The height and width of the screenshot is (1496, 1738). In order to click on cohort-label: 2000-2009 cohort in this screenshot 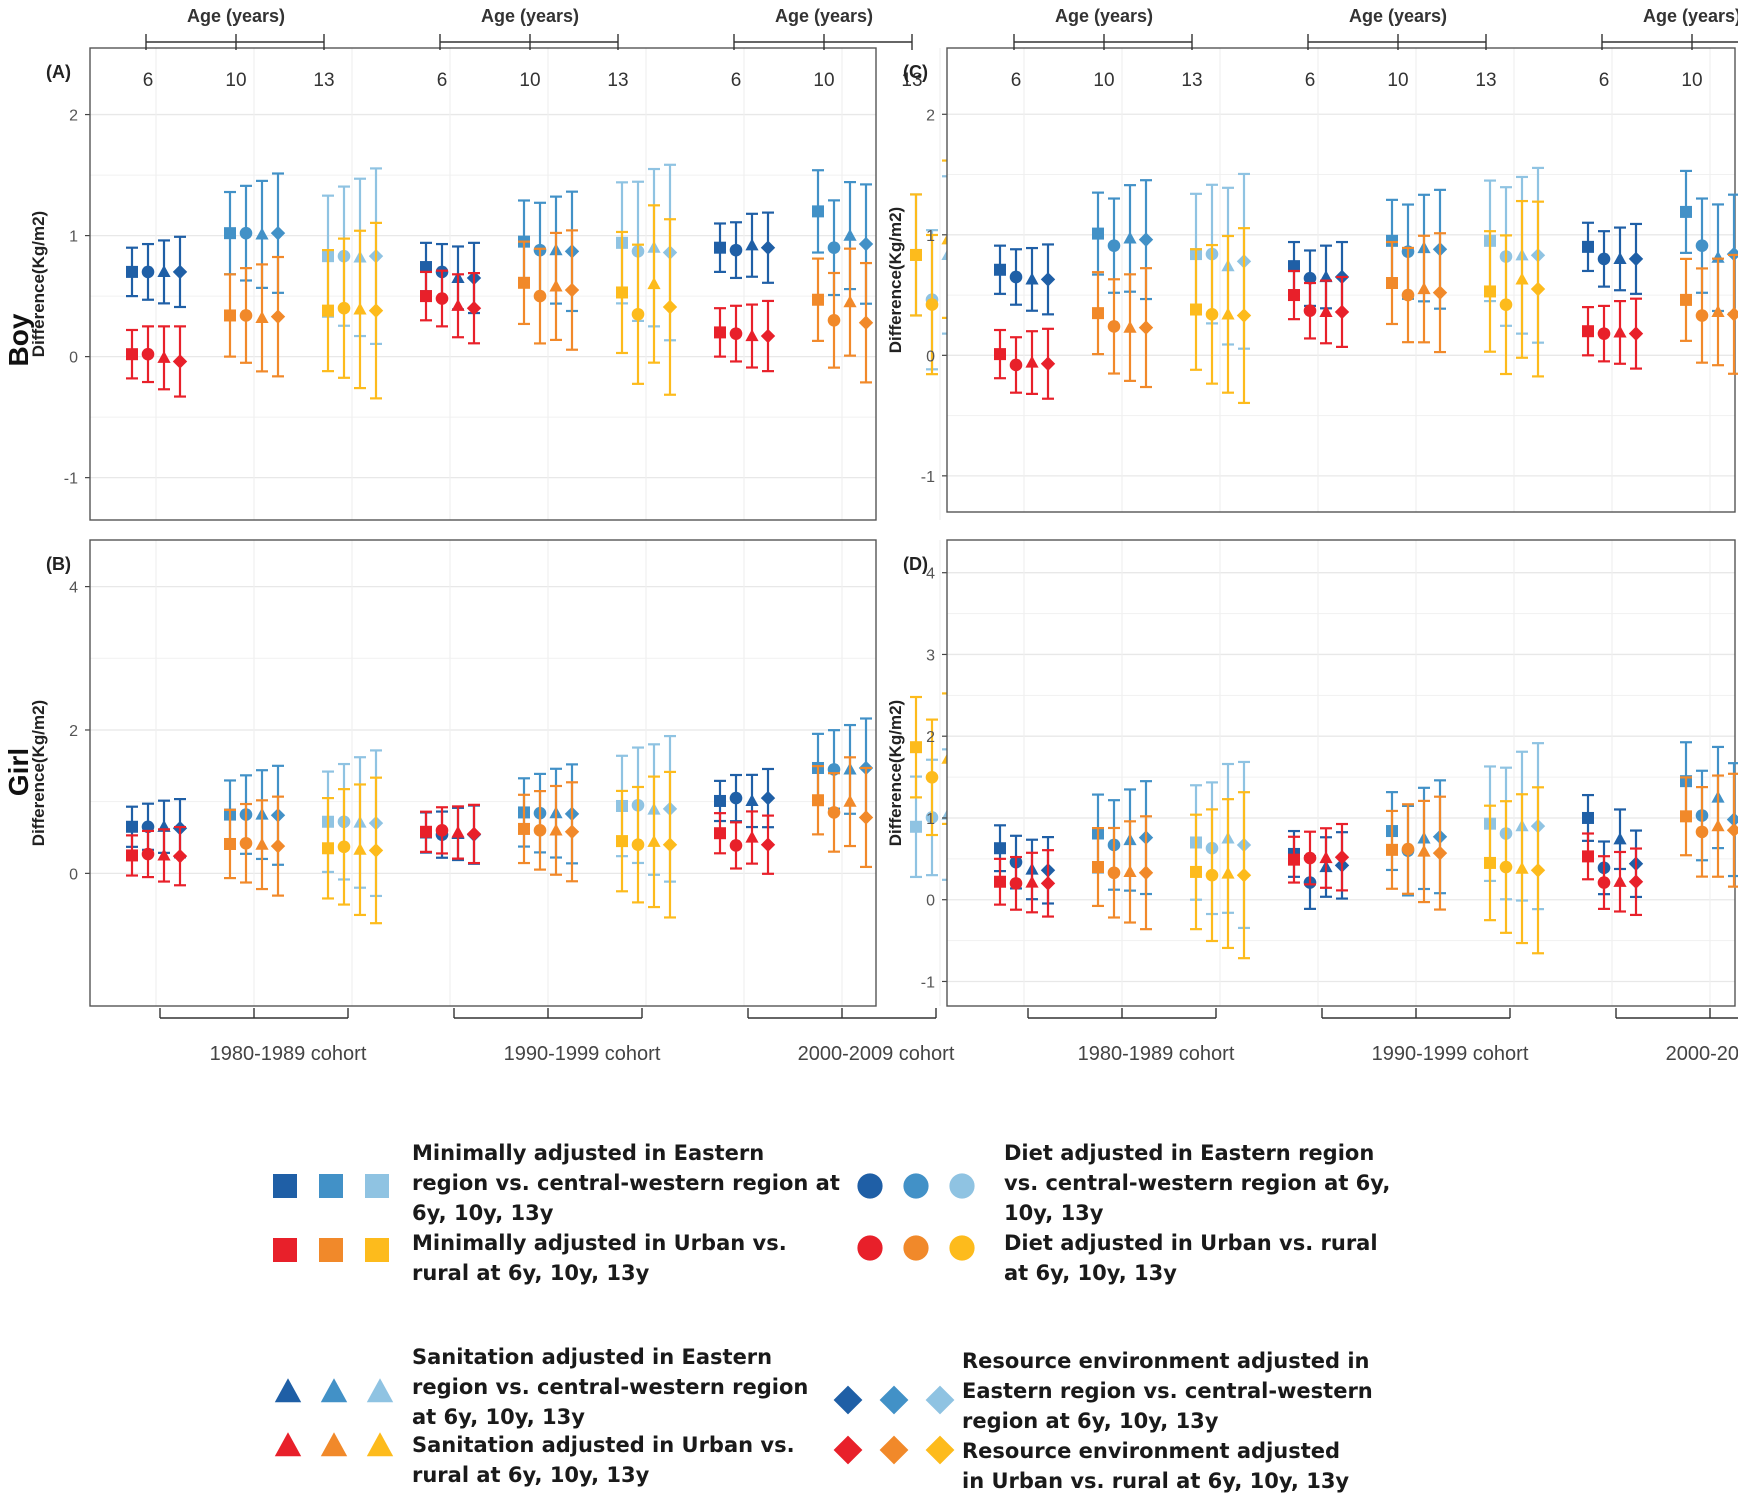, I will do `click(876, 1054)`.